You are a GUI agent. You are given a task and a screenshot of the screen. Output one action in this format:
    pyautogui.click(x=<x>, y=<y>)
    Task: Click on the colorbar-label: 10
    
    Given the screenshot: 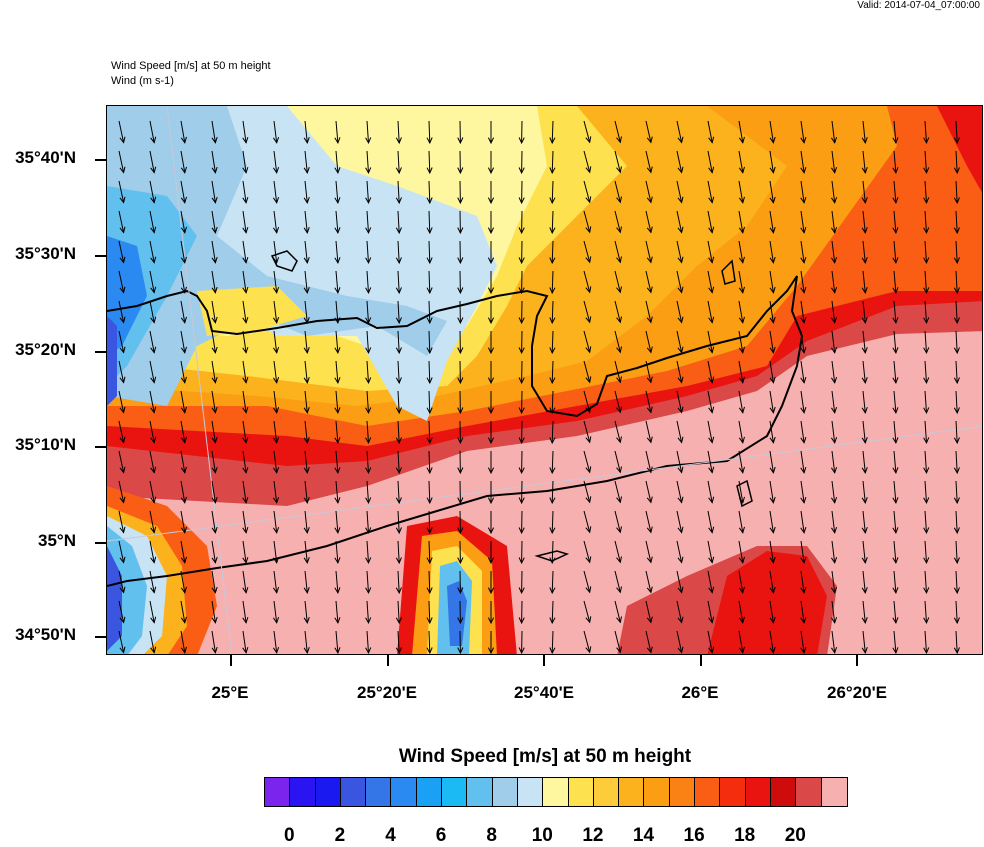 What is the action you would take?
    pyautogui.click(x=542, y=836)
    